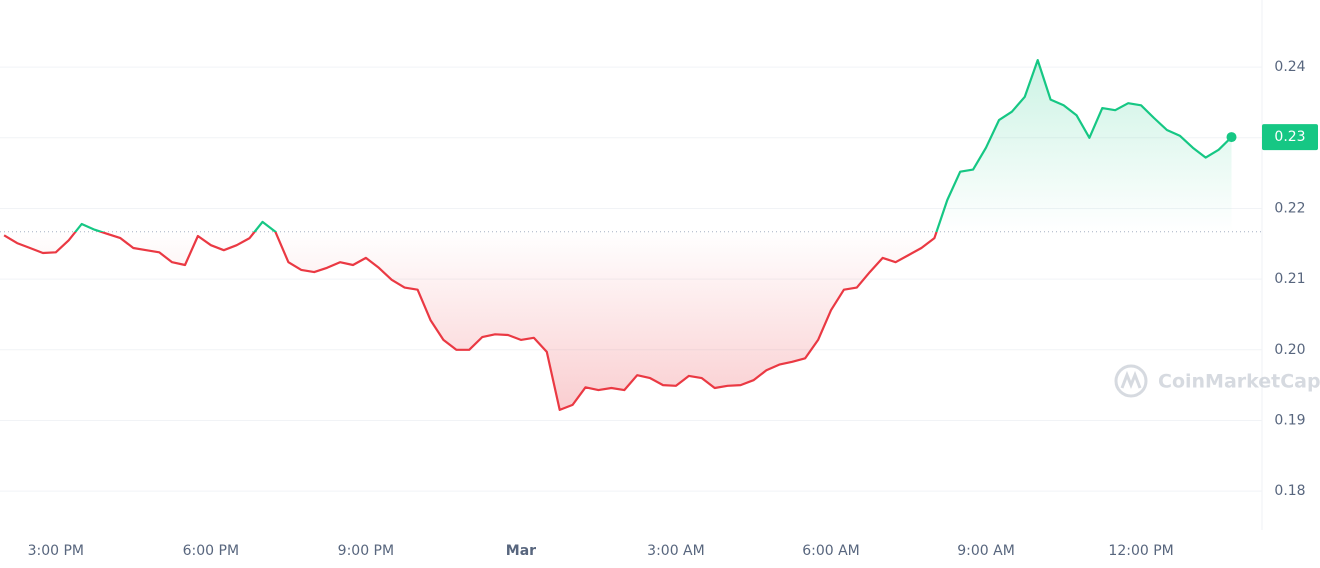  What do you see at coordinates (366, 551) in the screenshot?
I see `x-tick-label: 9:00 PM` at bounding box center [366, 551].